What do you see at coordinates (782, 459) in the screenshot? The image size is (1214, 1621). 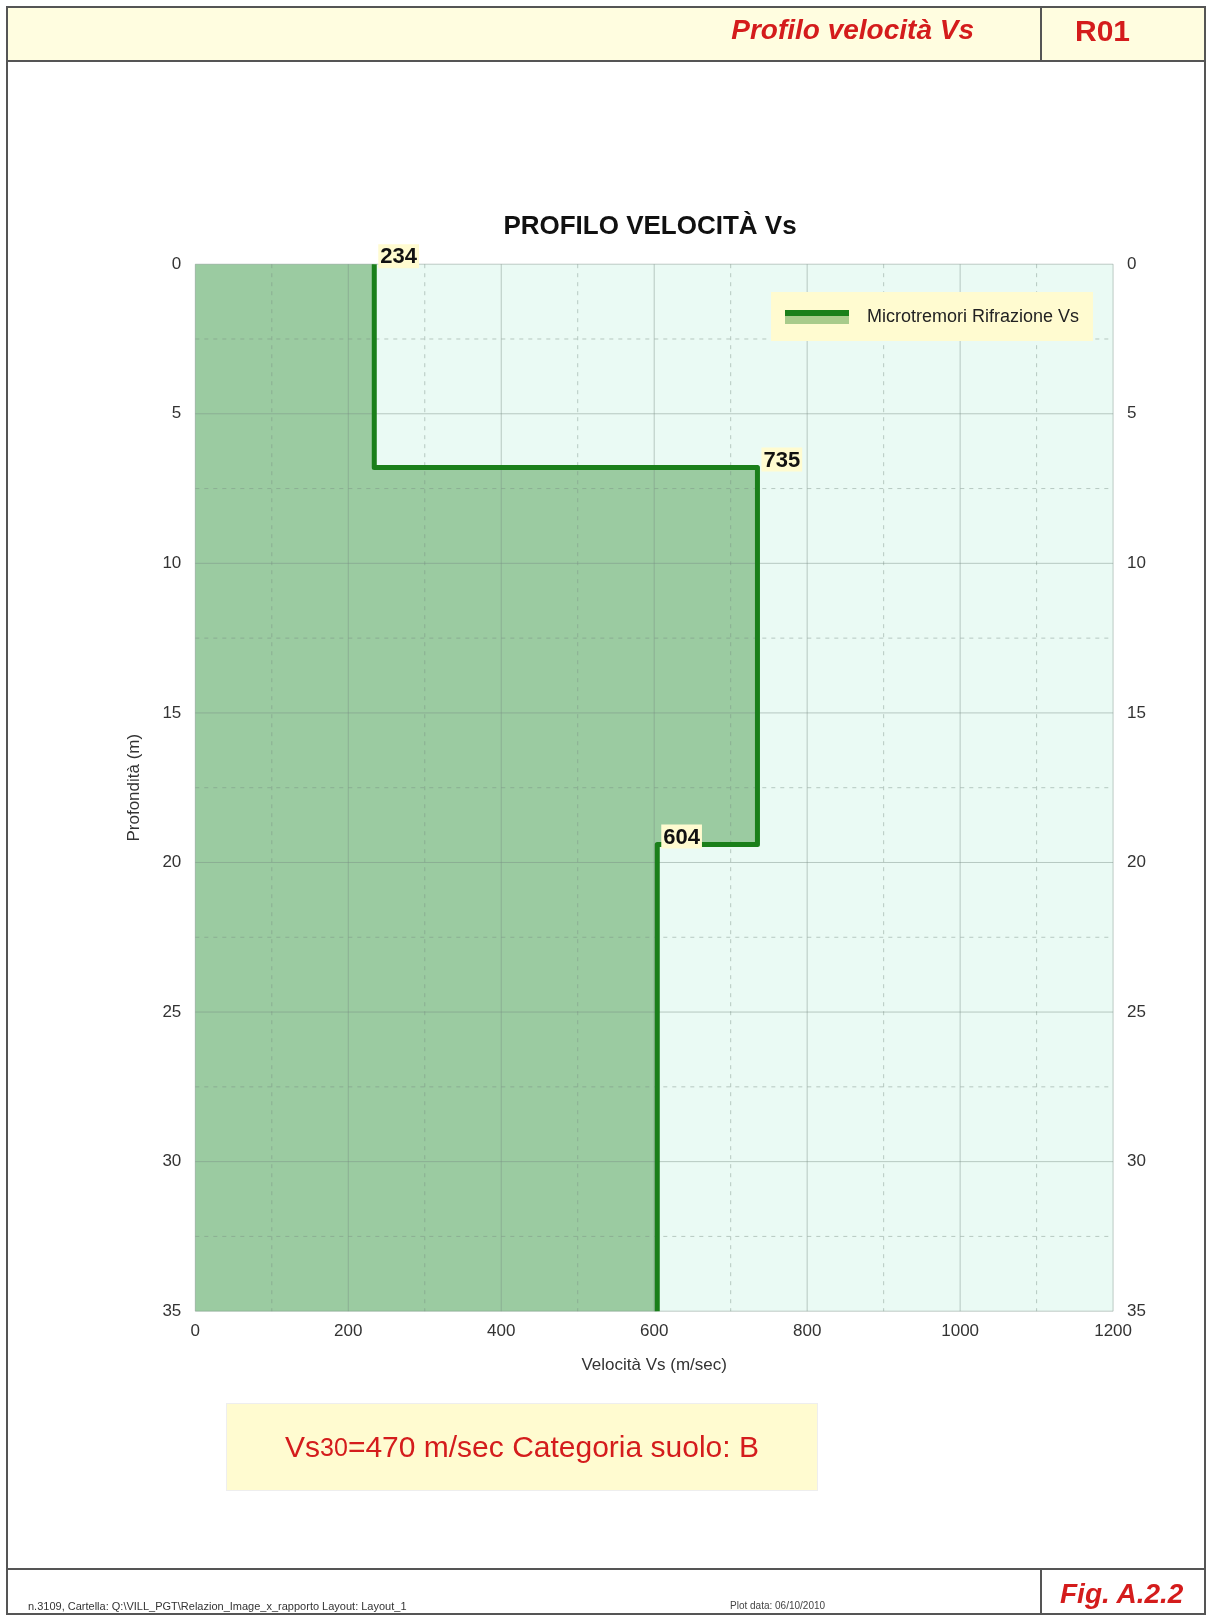 I see `annotation: 735` at bounding box center [782, 459].